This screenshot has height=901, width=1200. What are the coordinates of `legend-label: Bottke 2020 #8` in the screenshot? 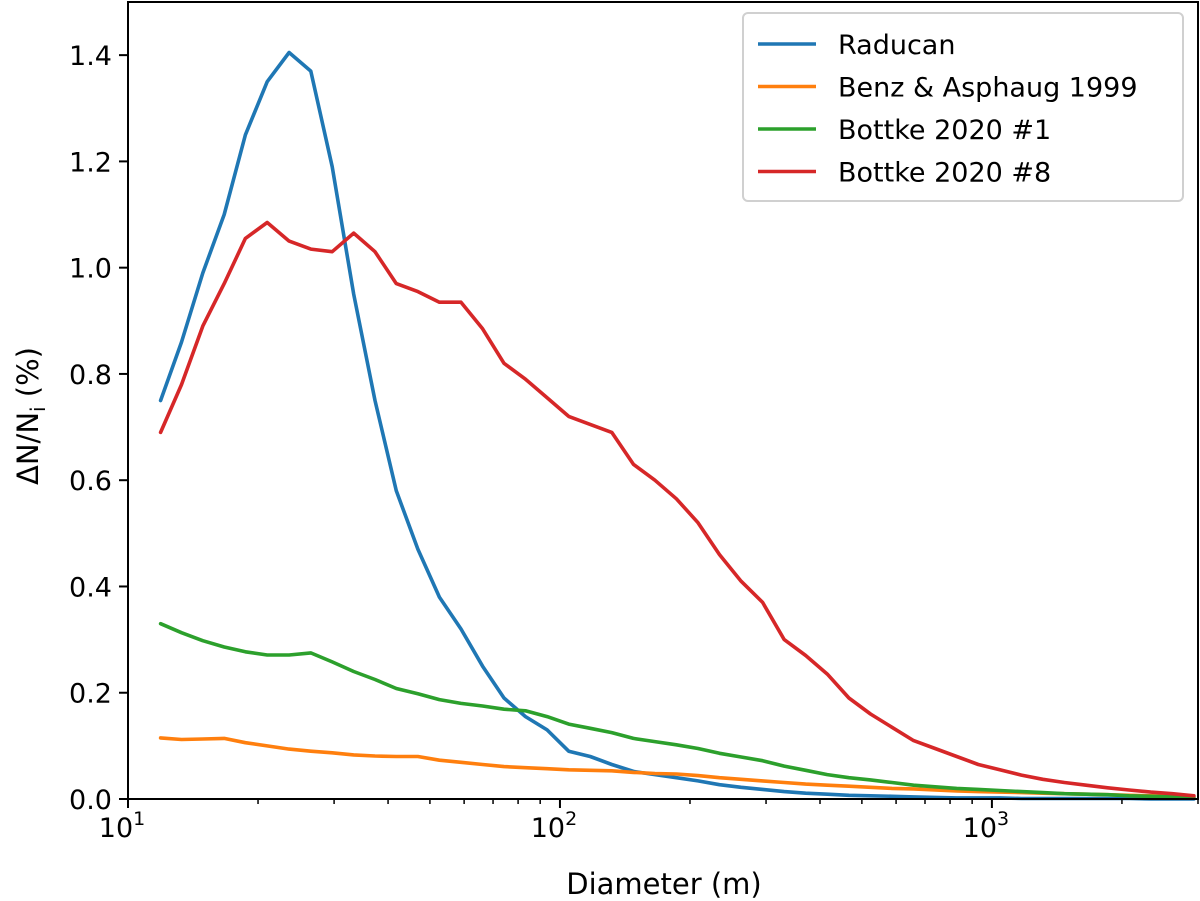 It's located at (944, 173).